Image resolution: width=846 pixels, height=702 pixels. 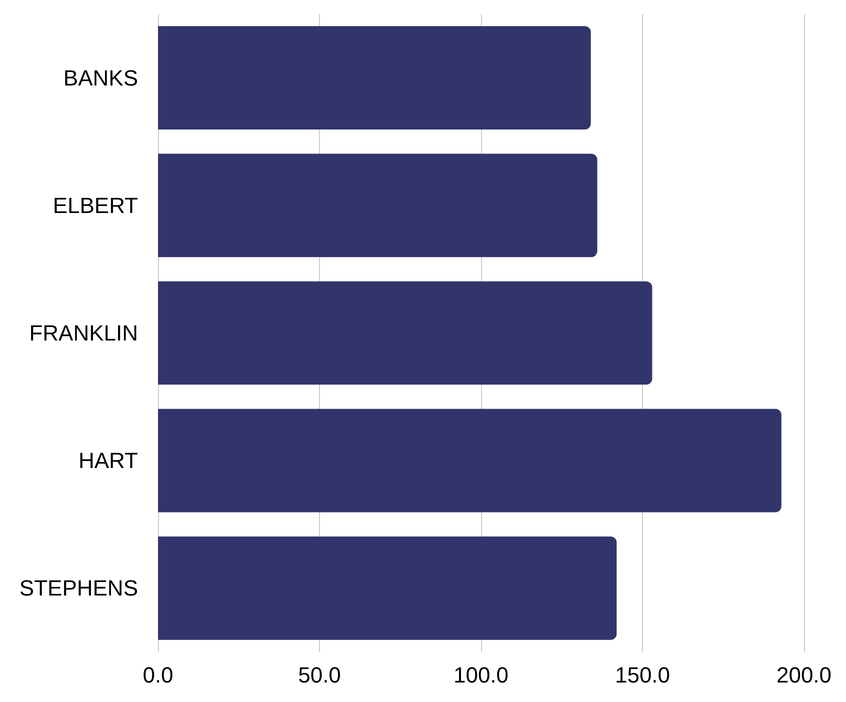 I want to click on y-tick-label: HART, so click(x=108, y=461).